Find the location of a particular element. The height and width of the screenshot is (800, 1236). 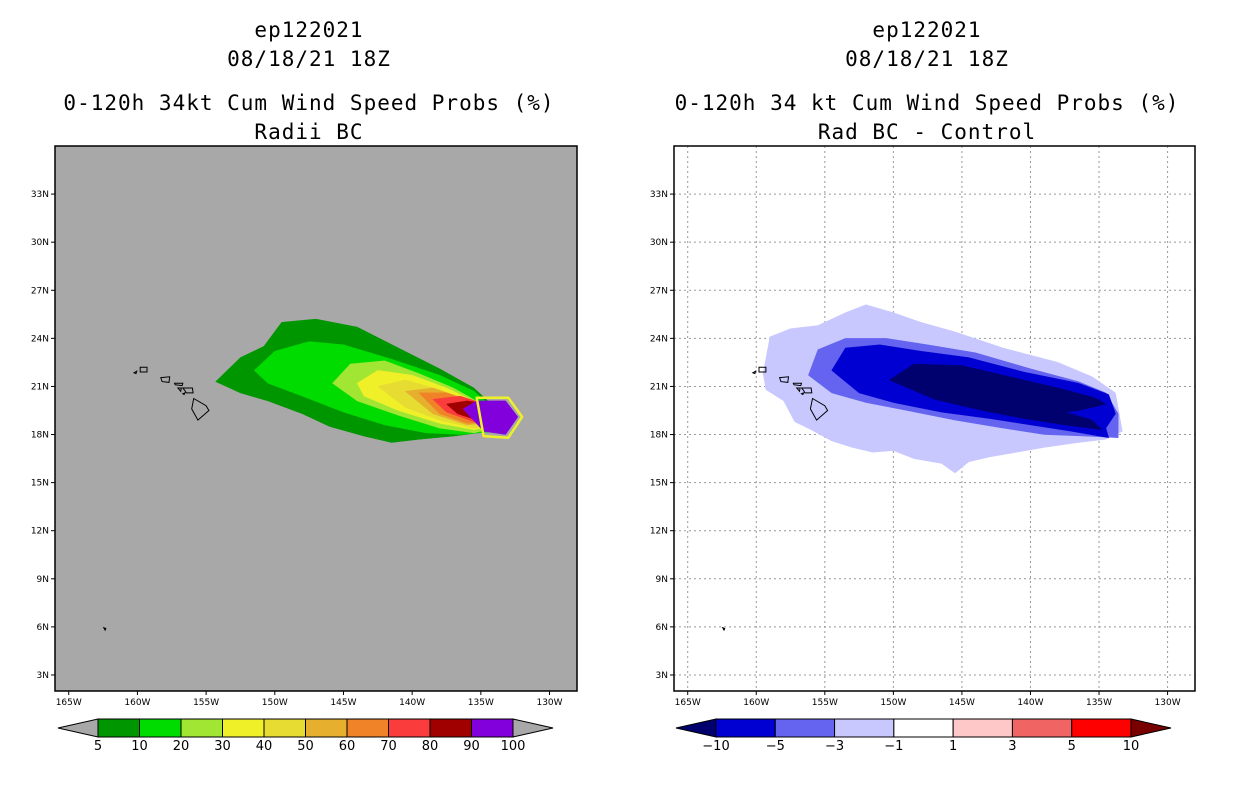

right-xtick-label: 145W is located at coordinates (962, 703).